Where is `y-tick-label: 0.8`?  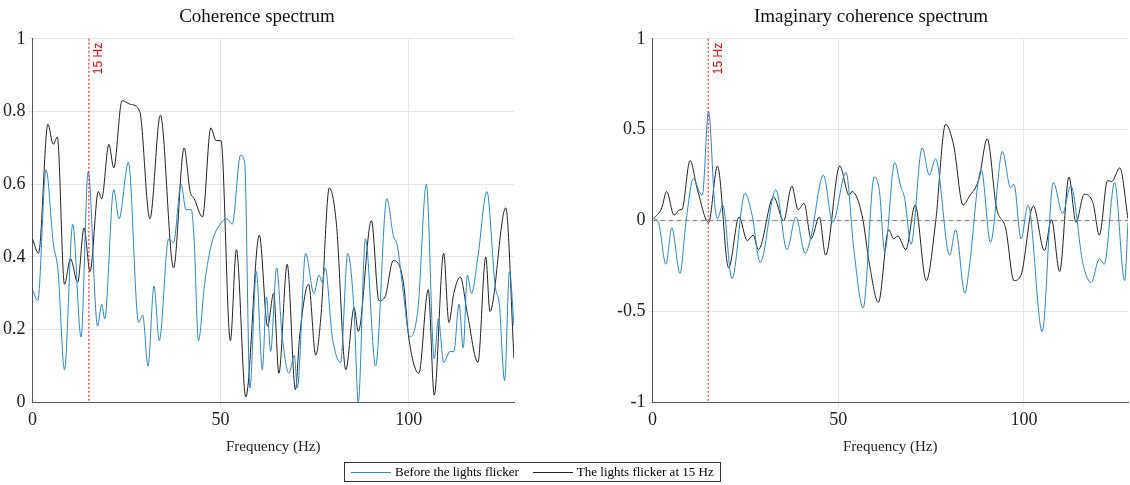
y-tick-label: 0.8 is located at coordinates (14, 110).